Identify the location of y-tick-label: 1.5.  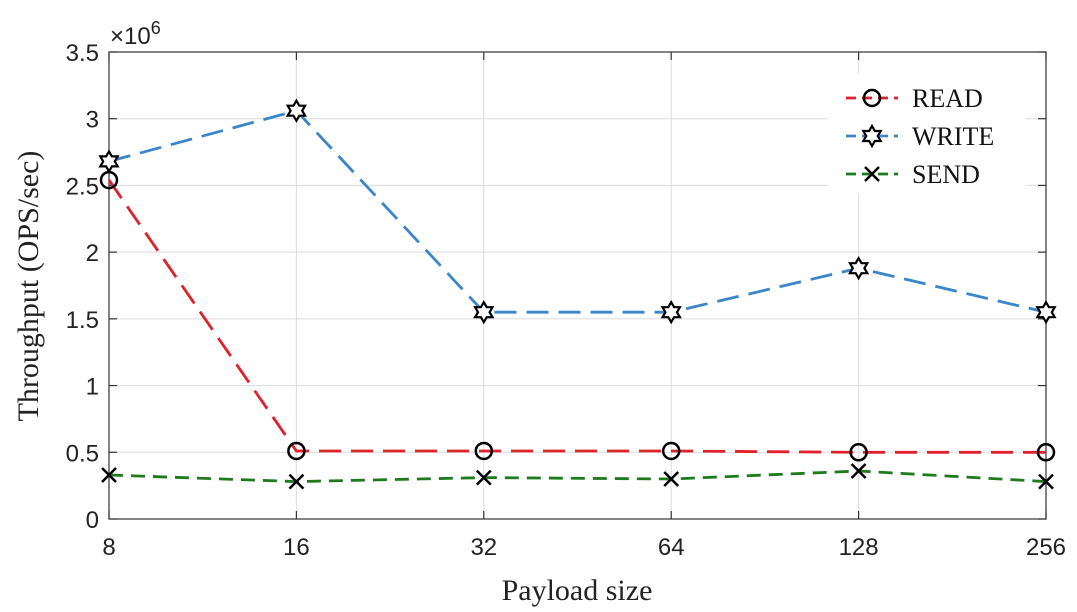
(82, 320).